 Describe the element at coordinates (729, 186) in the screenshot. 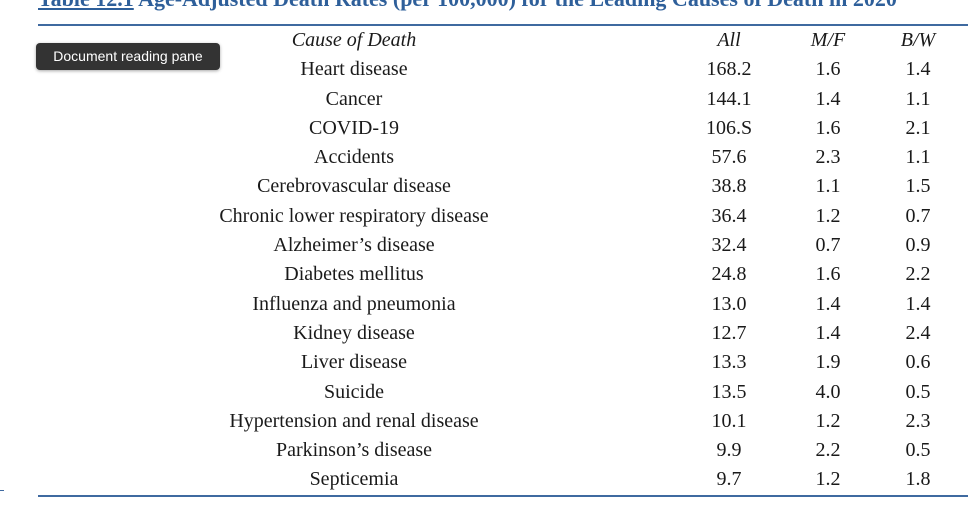

I see `cell-all: 38.8` at that location.